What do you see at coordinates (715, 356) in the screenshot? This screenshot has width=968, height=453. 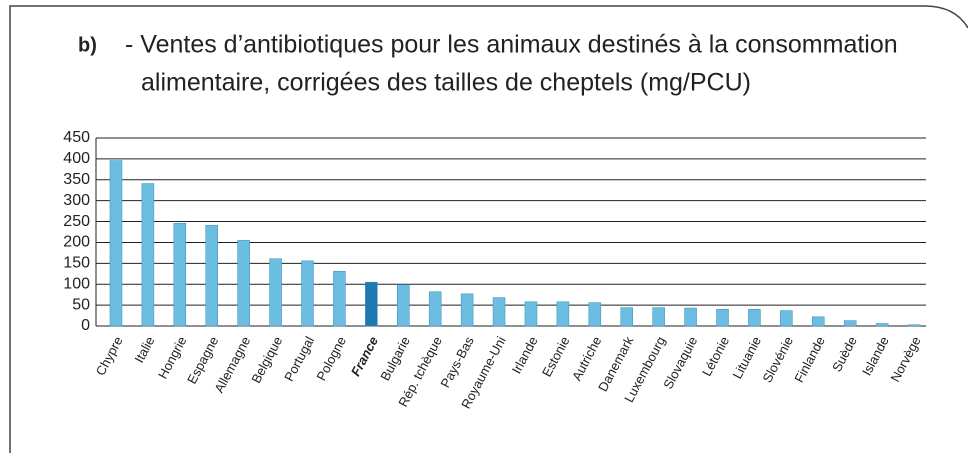 I see `x-tick-label: Létonie` at bounding box center [715, 356].